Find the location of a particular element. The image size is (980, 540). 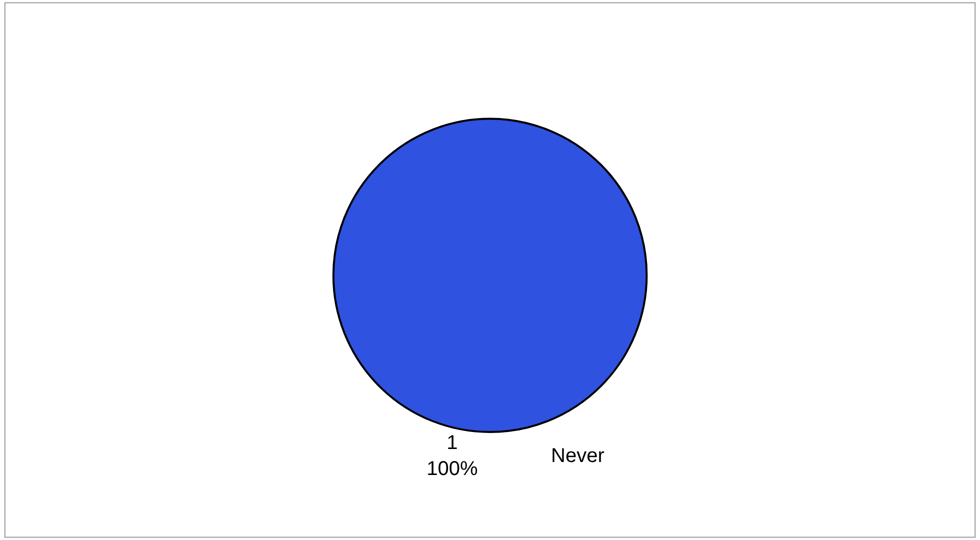

text: Never is located at coordinates (578, 456).